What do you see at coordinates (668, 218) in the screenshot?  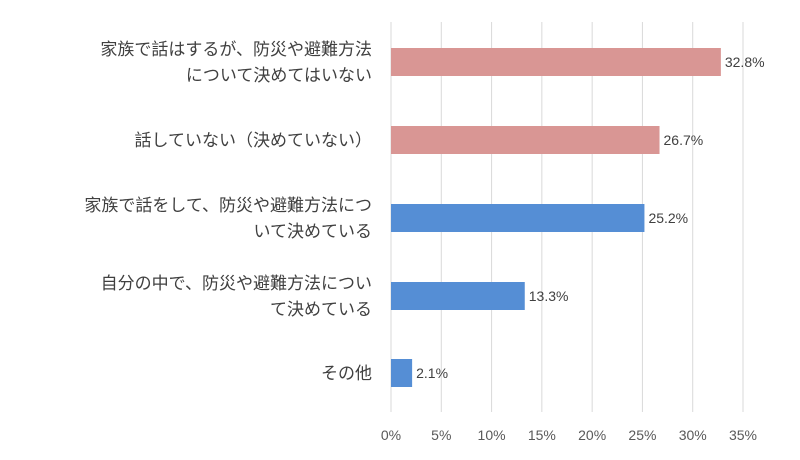 I see `data-label: 25.2%` at bounding box center [668, 218].